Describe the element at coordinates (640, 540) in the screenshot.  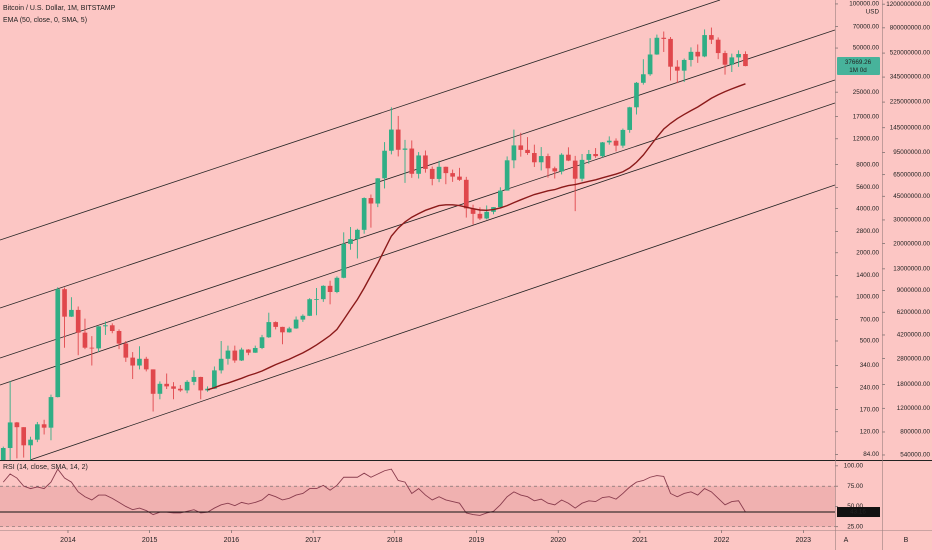
I see `x-tick-label: 2021` at that location.